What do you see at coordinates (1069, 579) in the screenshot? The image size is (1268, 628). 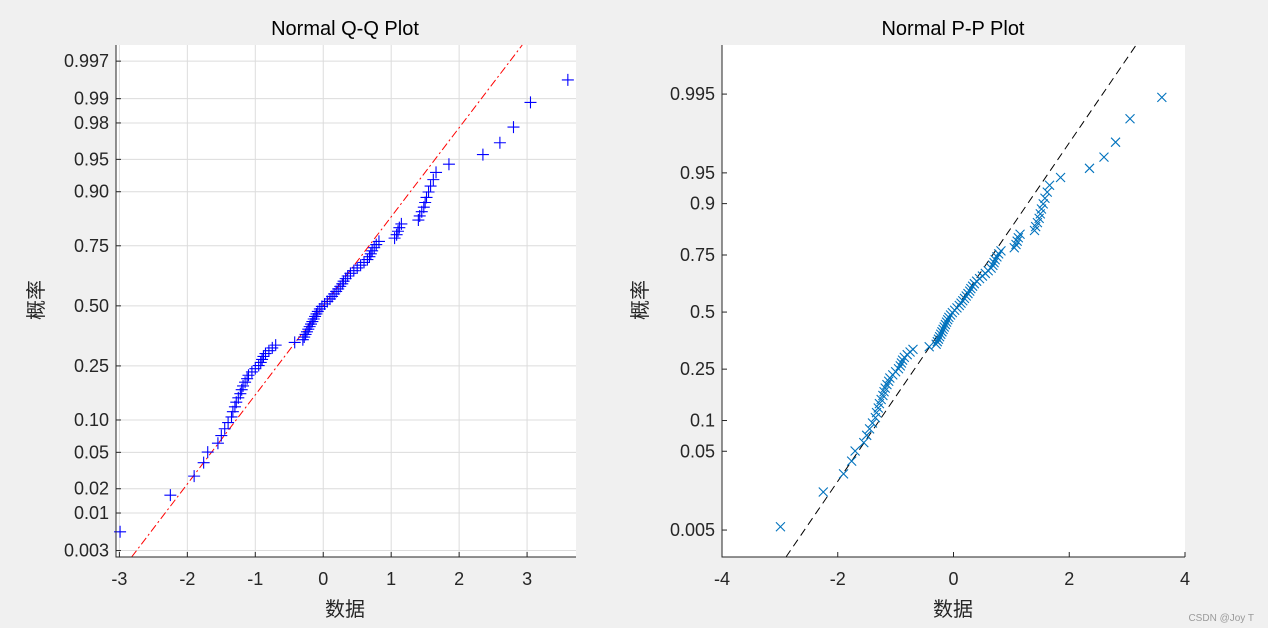 I see `pp-xtick-label: 2` at bounding box center [1069, 579].